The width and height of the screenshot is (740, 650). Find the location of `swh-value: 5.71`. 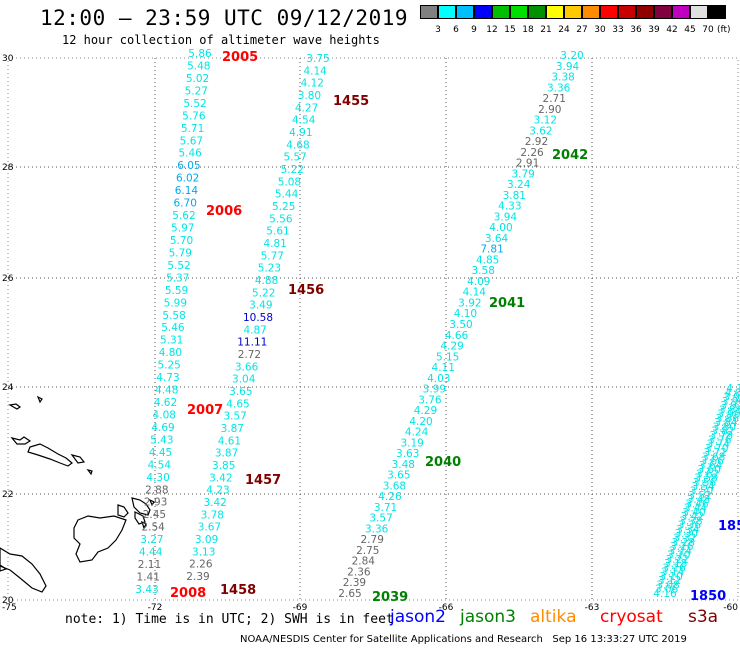

swh-value: 5.71 is located at coordinates (192, 129).